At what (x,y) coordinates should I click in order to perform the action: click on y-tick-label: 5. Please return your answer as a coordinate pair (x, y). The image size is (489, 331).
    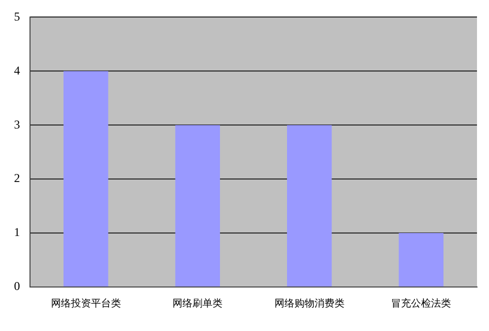
    Looking at the image, I should click on (17, 16).